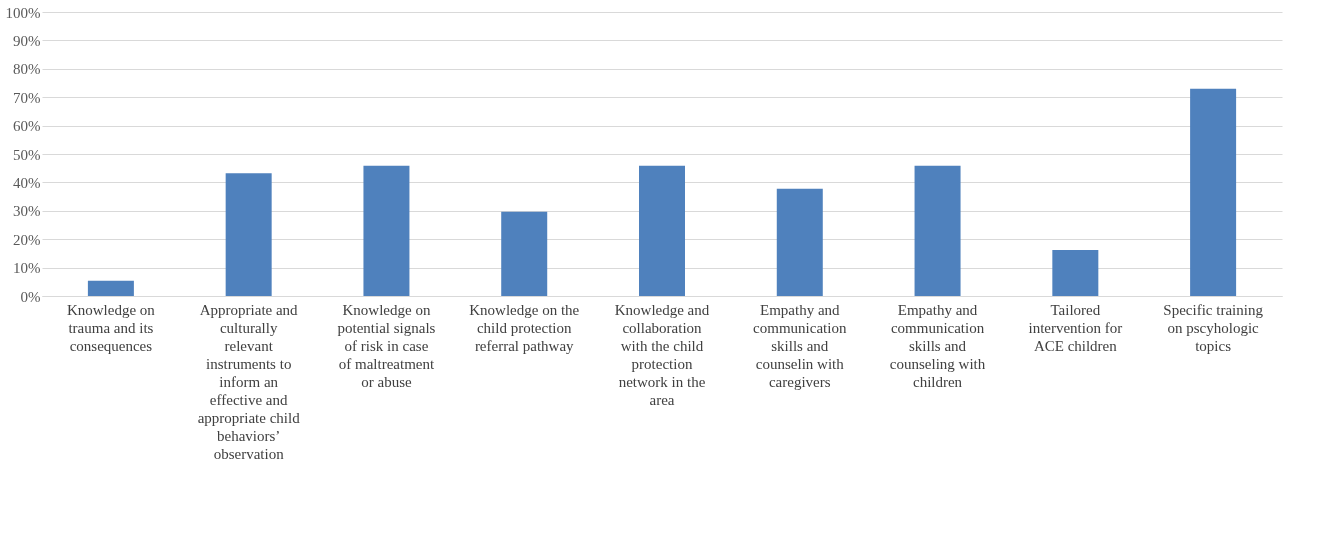 The height and width of the screenshot is (541, 1337). I want to click on y-tick-label: 30%, so click(27, 211).